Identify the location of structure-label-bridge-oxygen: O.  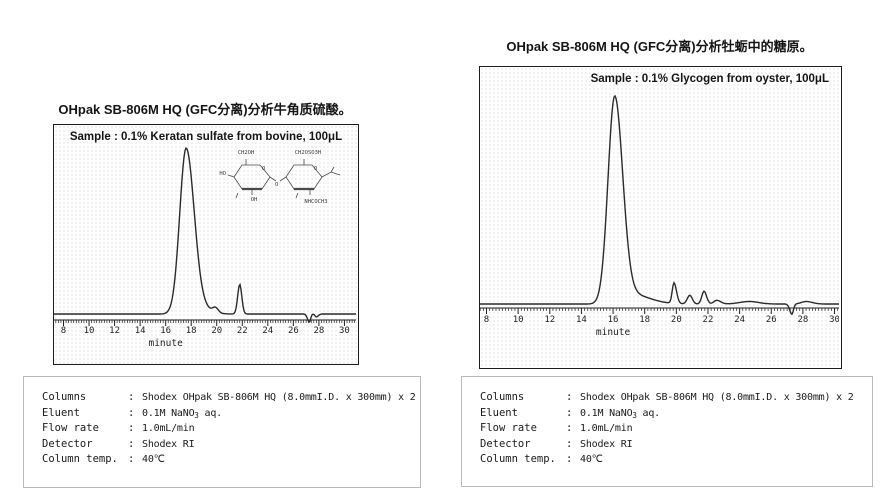
(276, 185).